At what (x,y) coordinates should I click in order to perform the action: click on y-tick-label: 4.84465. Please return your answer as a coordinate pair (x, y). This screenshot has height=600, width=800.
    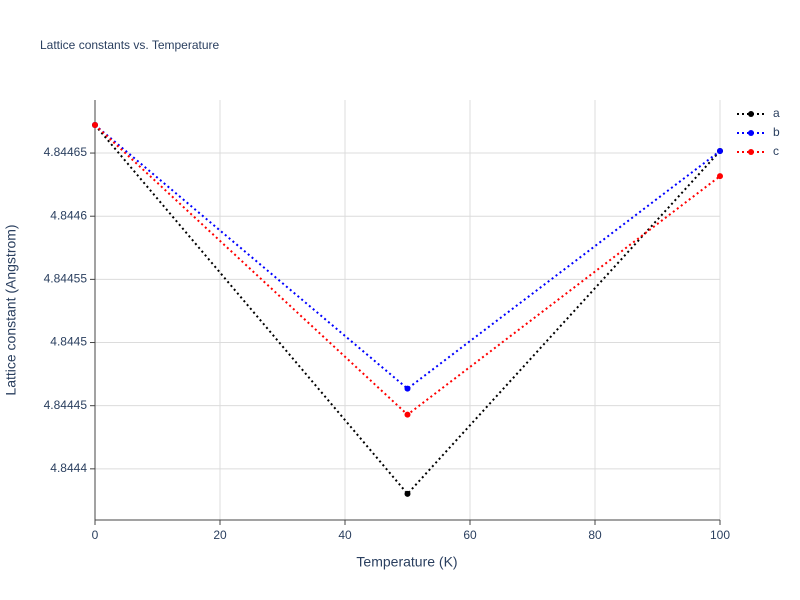
    Looking at the image, I should click on (66, 152).